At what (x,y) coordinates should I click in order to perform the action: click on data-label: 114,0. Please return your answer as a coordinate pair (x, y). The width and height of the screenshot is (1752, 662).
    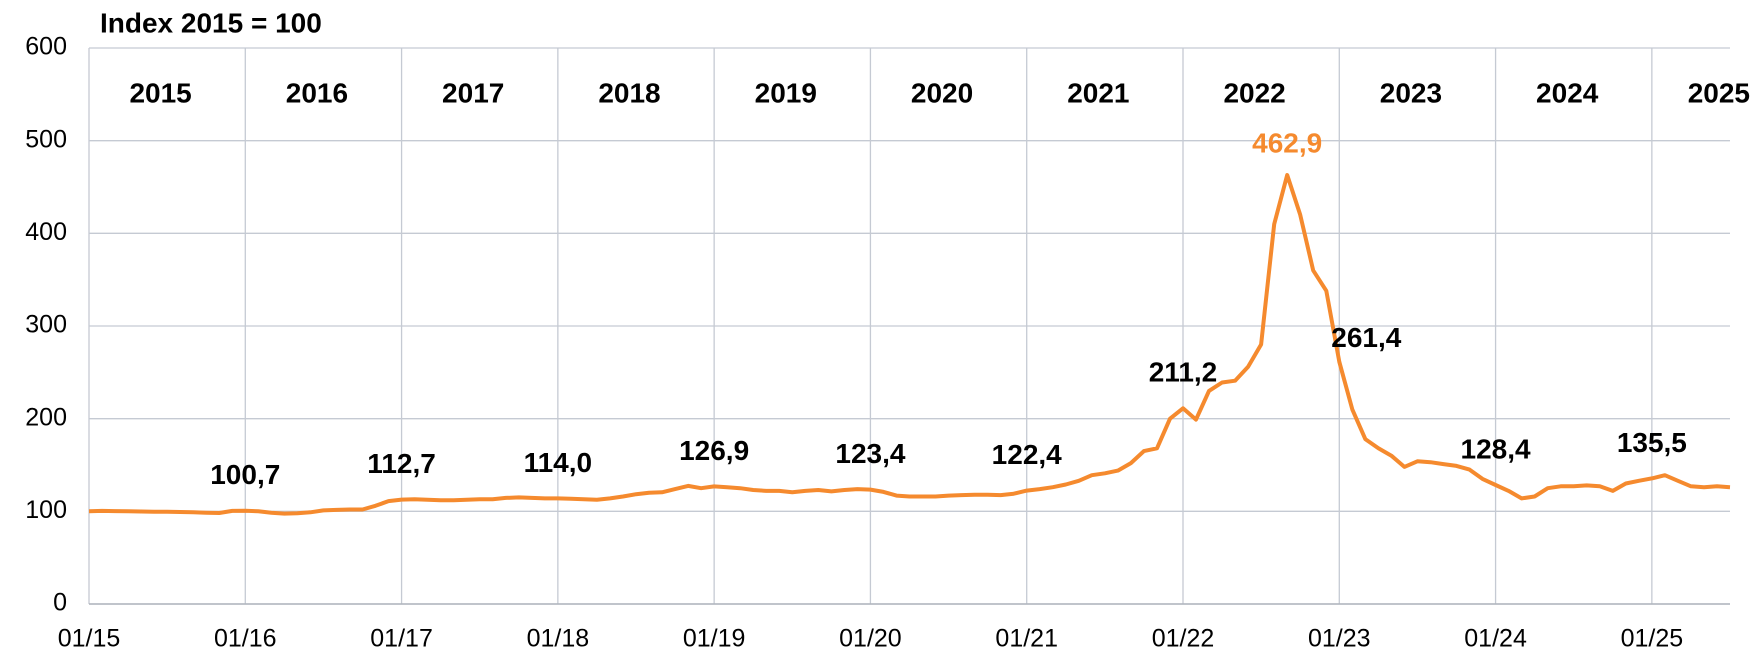
    Looking at the image, I should click on (558, 462).